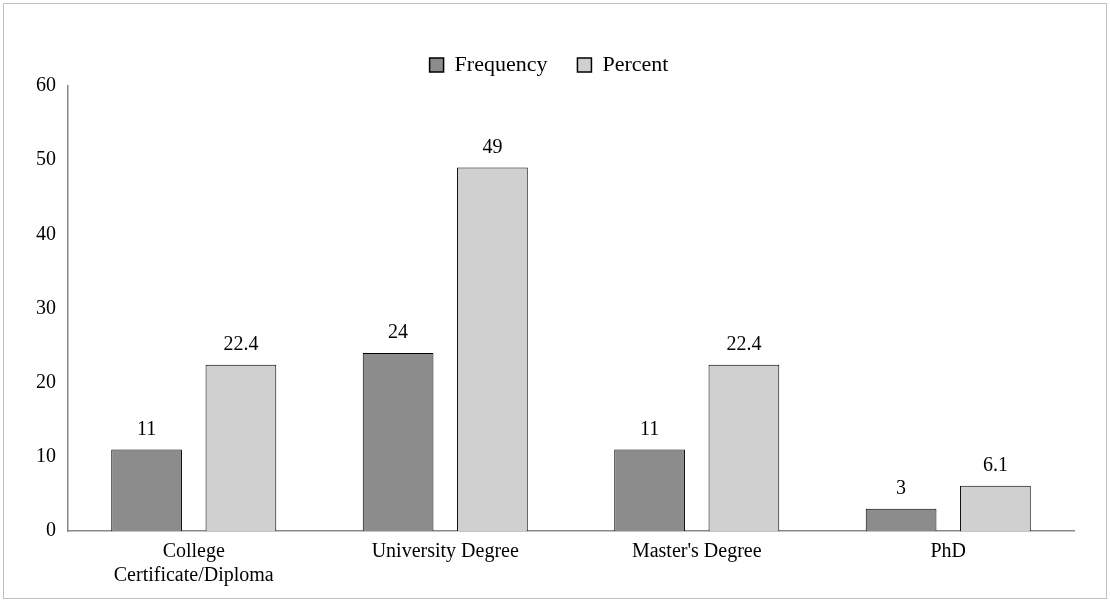  Describe the element at coordinates (46, 380) in the screenshot. I see `y-tick-label: 20` at that location.